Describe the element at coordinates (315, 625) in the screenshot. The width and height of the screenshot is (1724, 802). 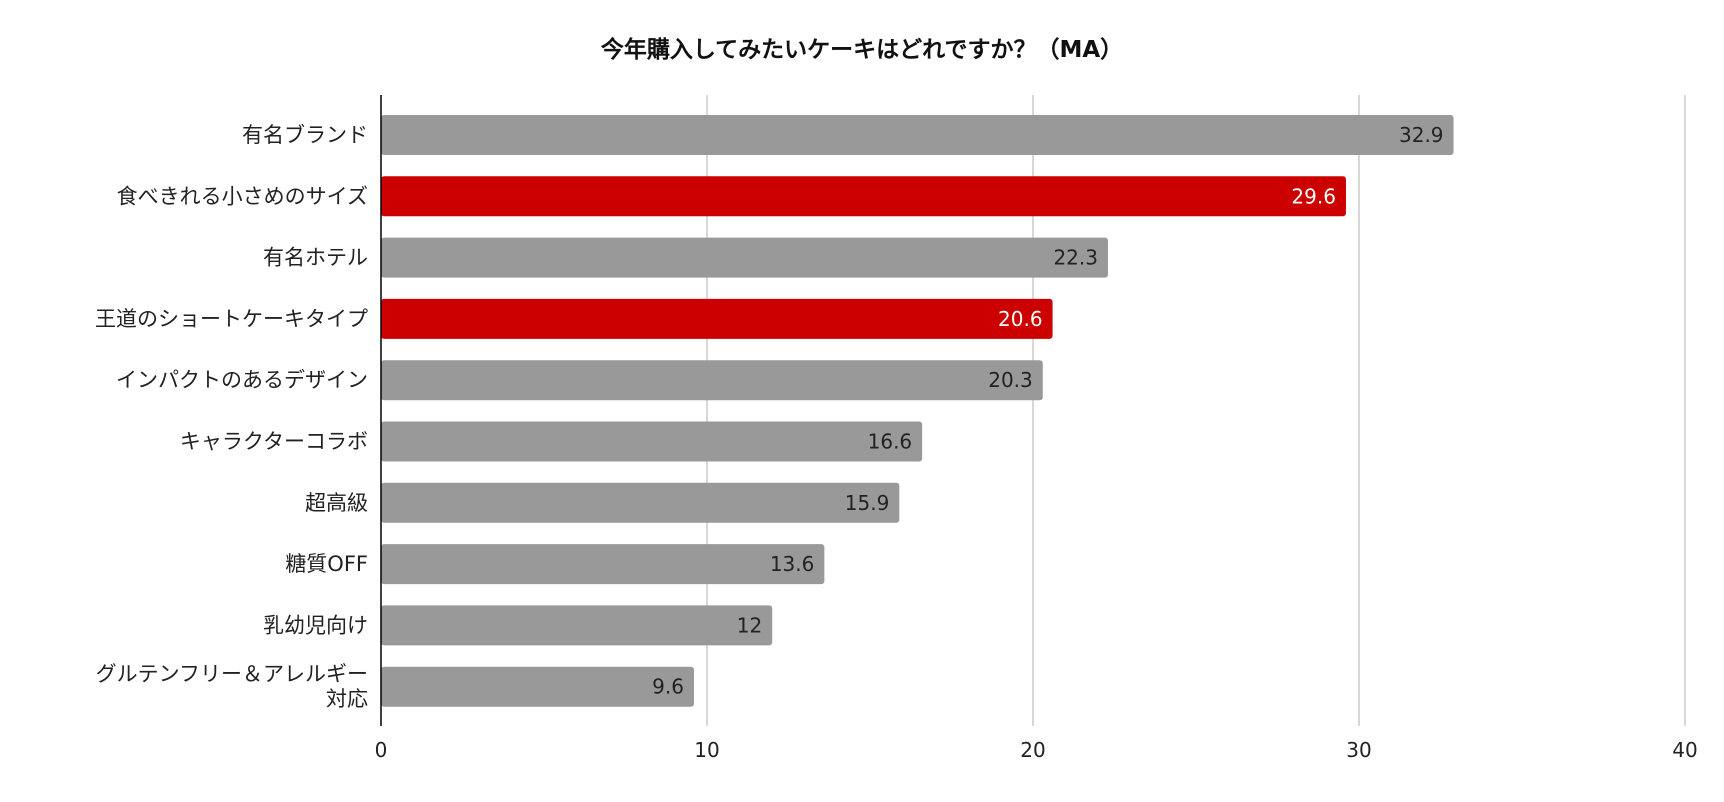
I see `category-label: 乳幼児向け` at that location.